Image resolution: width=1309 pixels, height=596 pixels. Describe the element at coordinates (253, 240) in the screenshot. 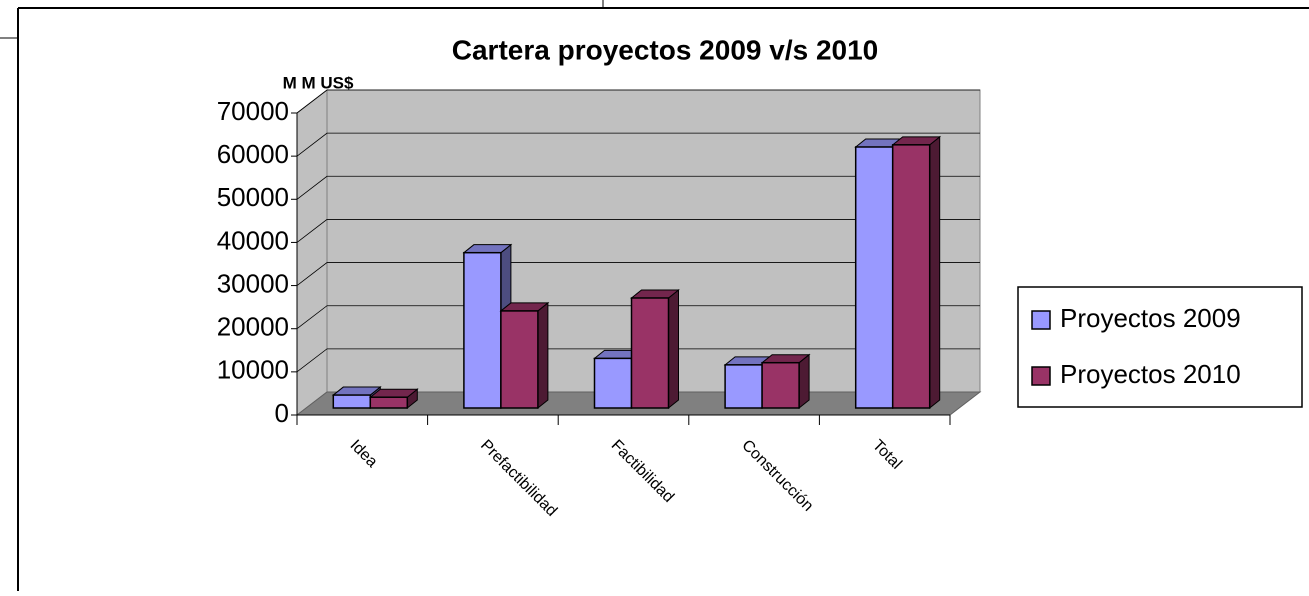

I see `y-tick-label: 40000` at that location.